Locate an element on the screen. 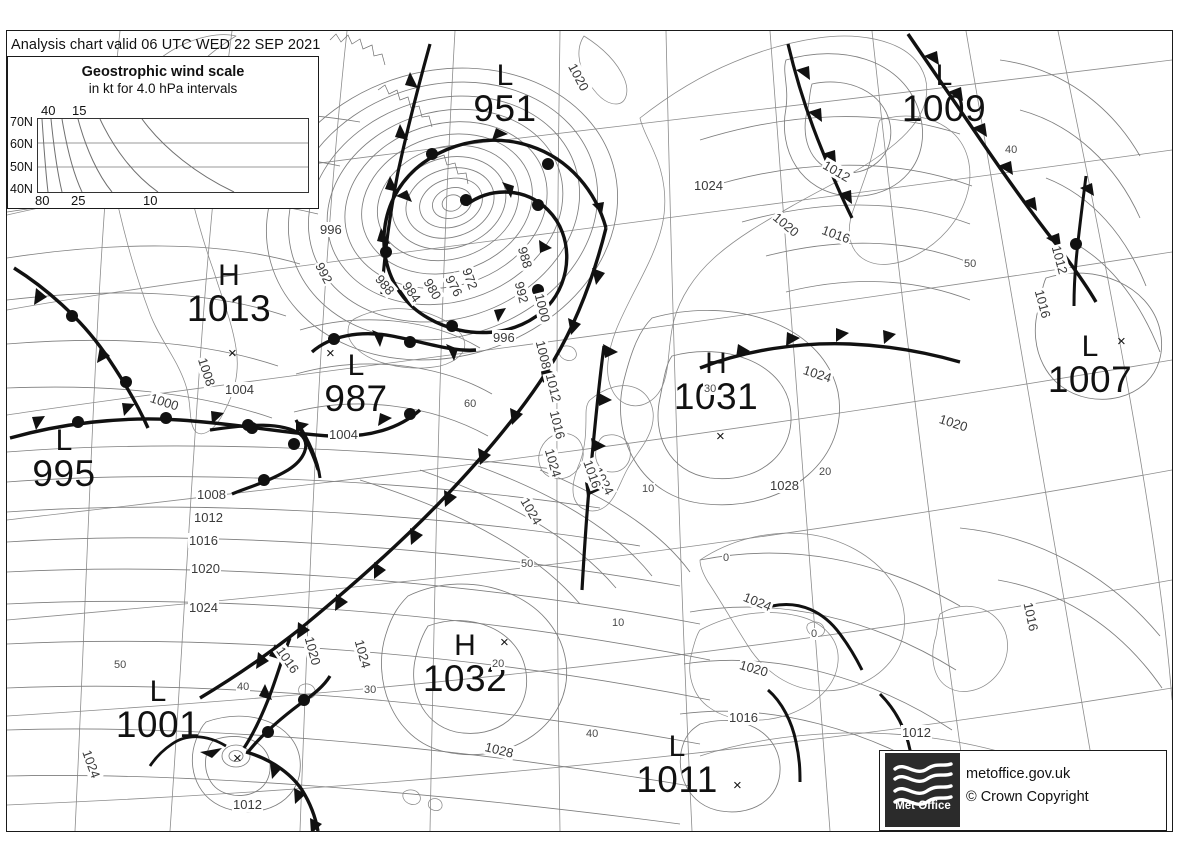  centre-value: 951 is located at coordinates (505, 108).